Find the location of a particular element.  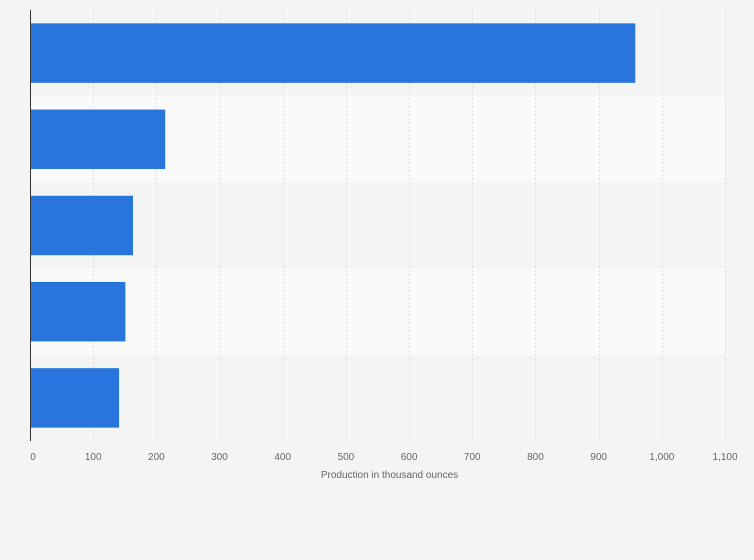

x-tick-label: 300 is located at coordinates (219, 457).